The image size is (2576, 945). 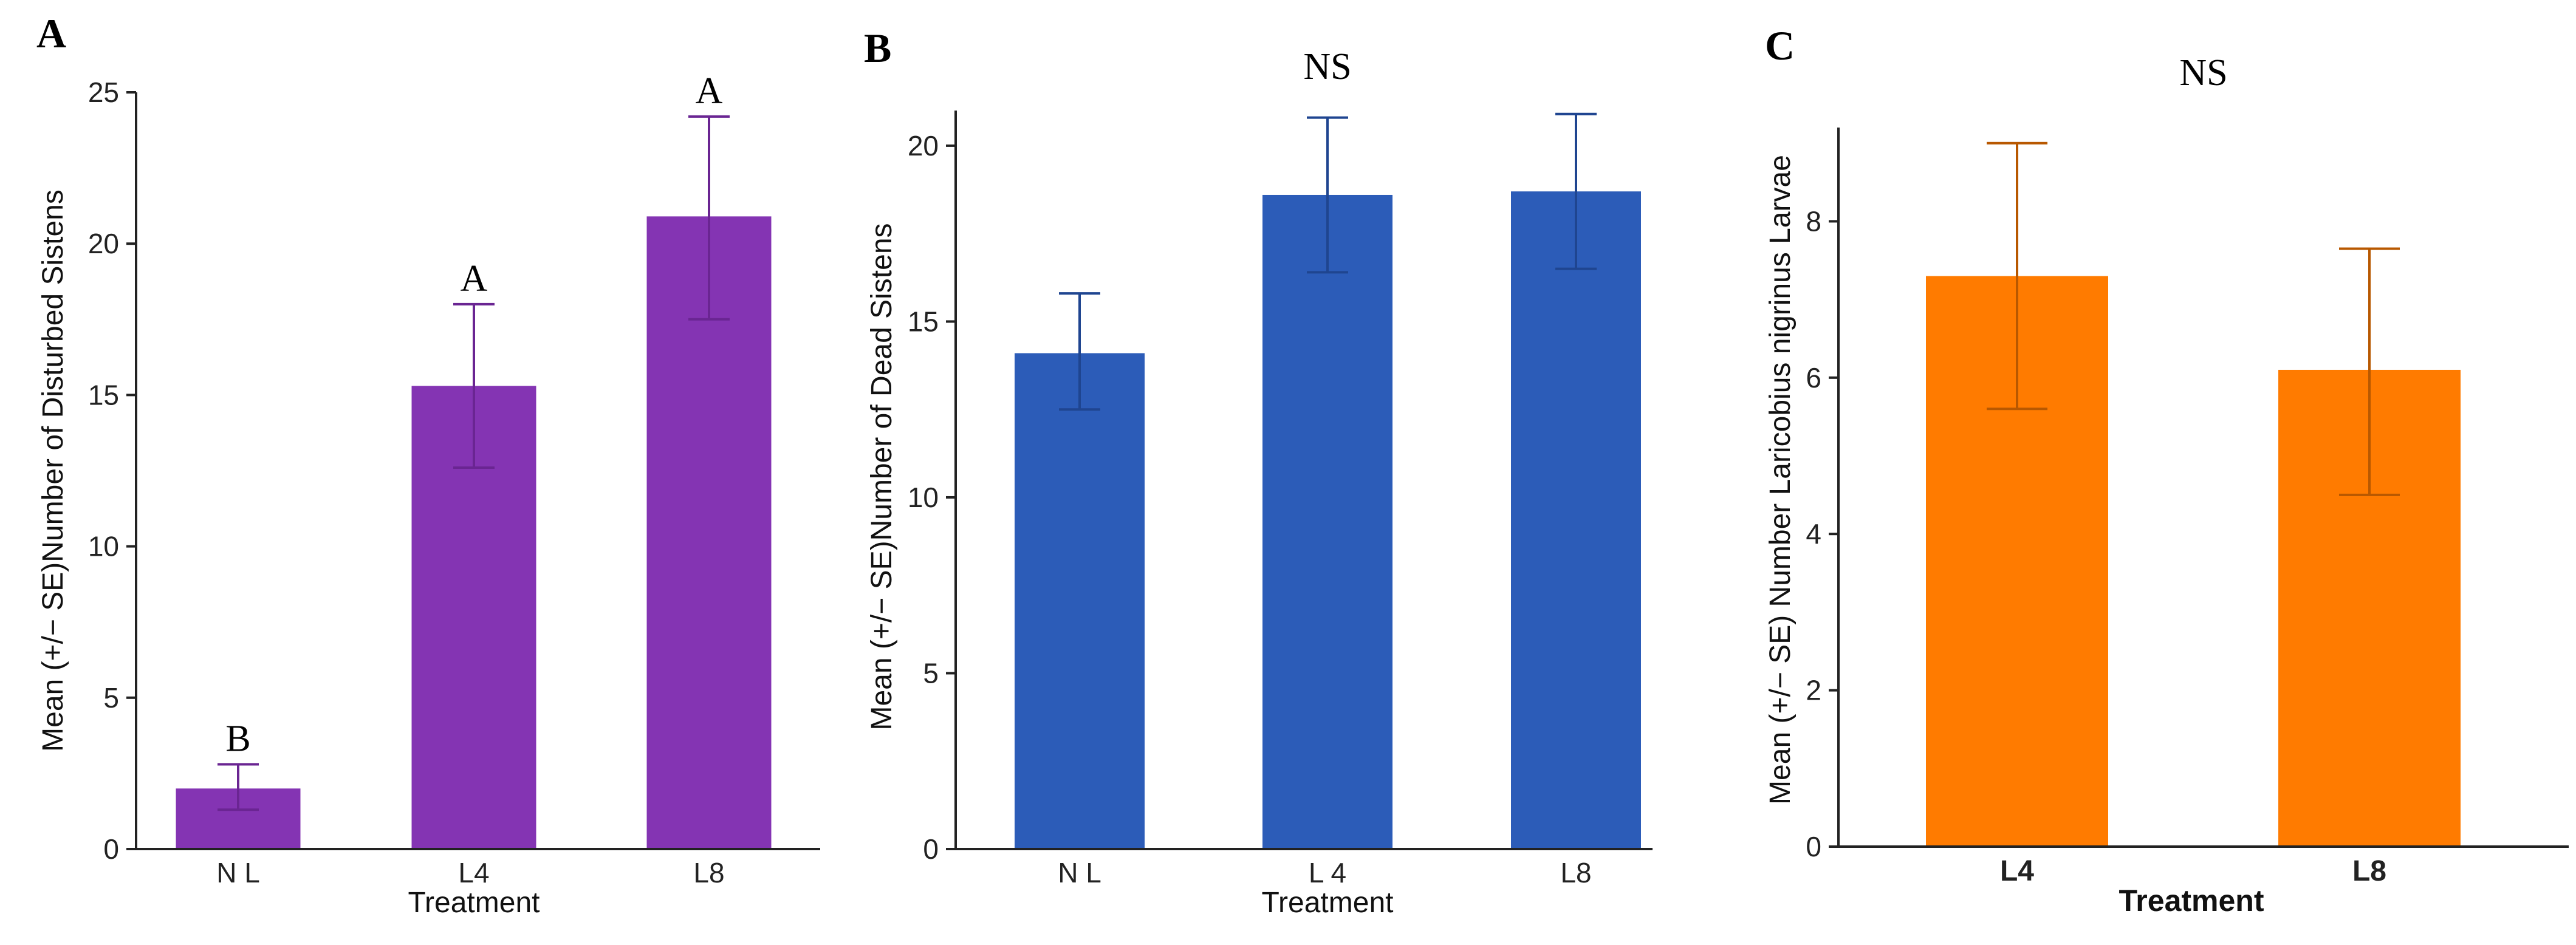 What do you see at coordinates (931, 849) in the screenshot?
I see `panel-b-ytick-label-0: 0` at bounding box center [931, 849].